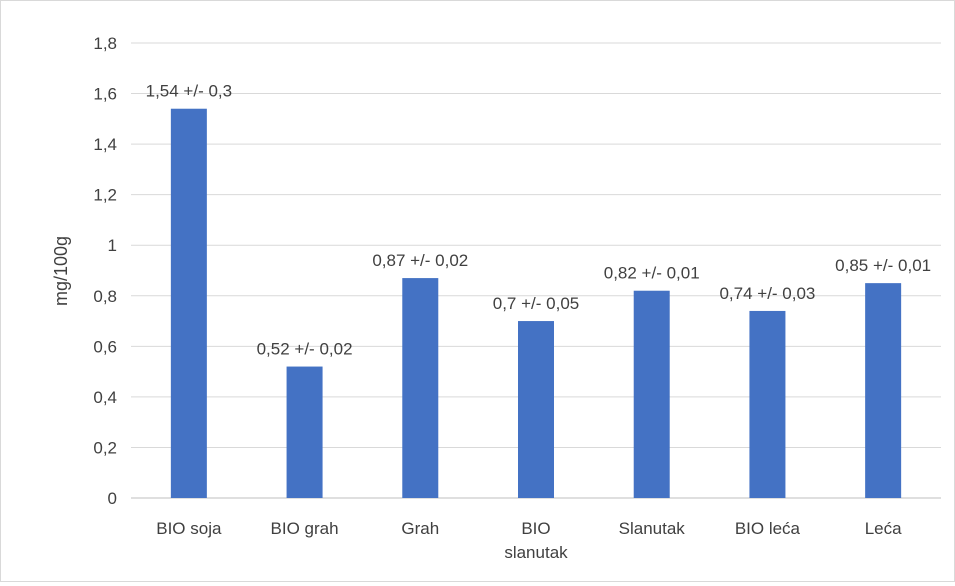 The width and height of the screenshot is (955, 586). I want to click on category-label: BIO grah, so click(305, 528).